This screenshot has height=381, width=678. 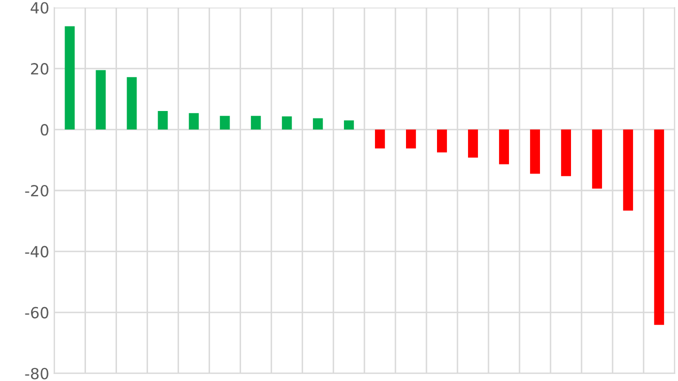 I want to click on y-tick-label: 0, so click(x=44, y=130).